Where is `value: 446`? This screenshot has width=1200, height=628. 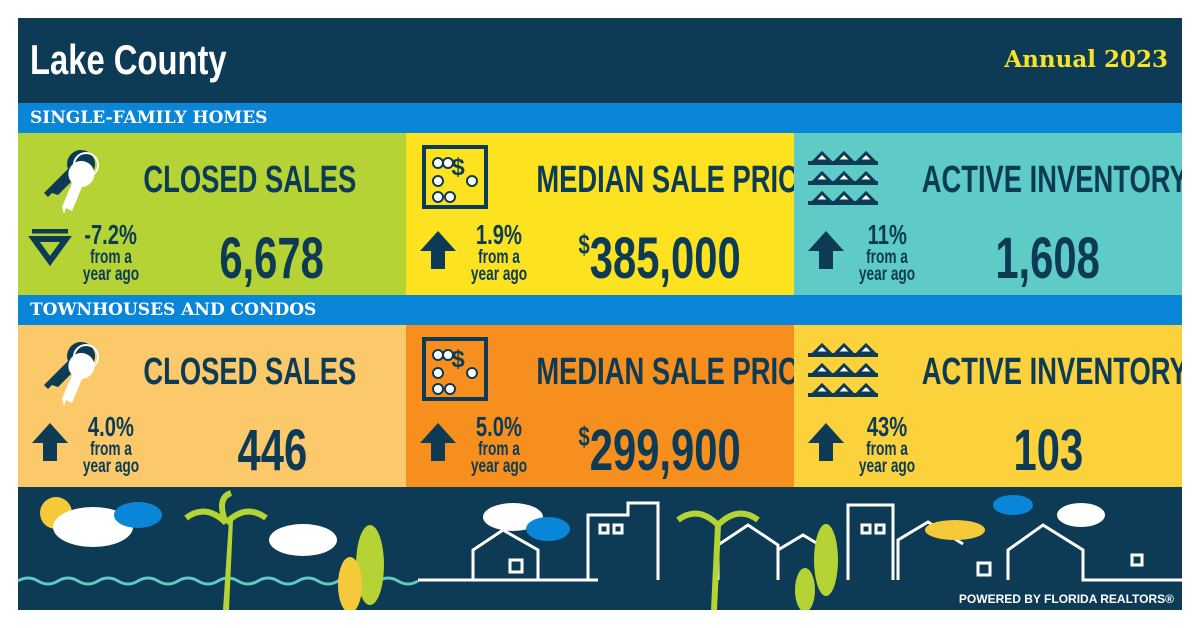 value: 446 is located at coordinates (272, 450).